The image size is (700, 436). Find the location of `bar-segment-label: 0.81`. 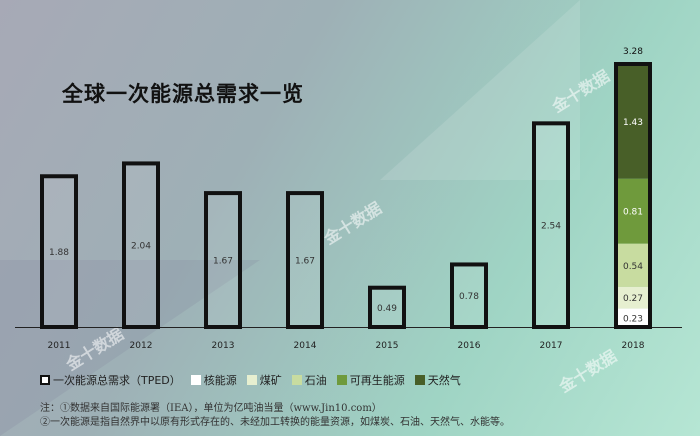

bar-segment-label: 0.81 is located at coordinates (633, 213).